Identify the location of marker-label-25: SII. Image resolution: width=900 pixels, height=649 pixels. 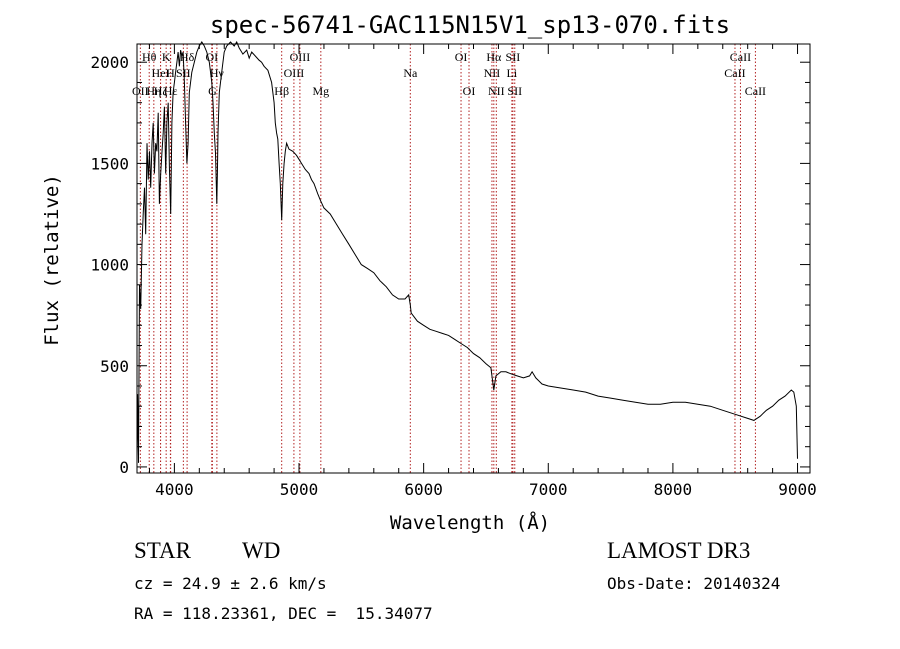
(514, 91).